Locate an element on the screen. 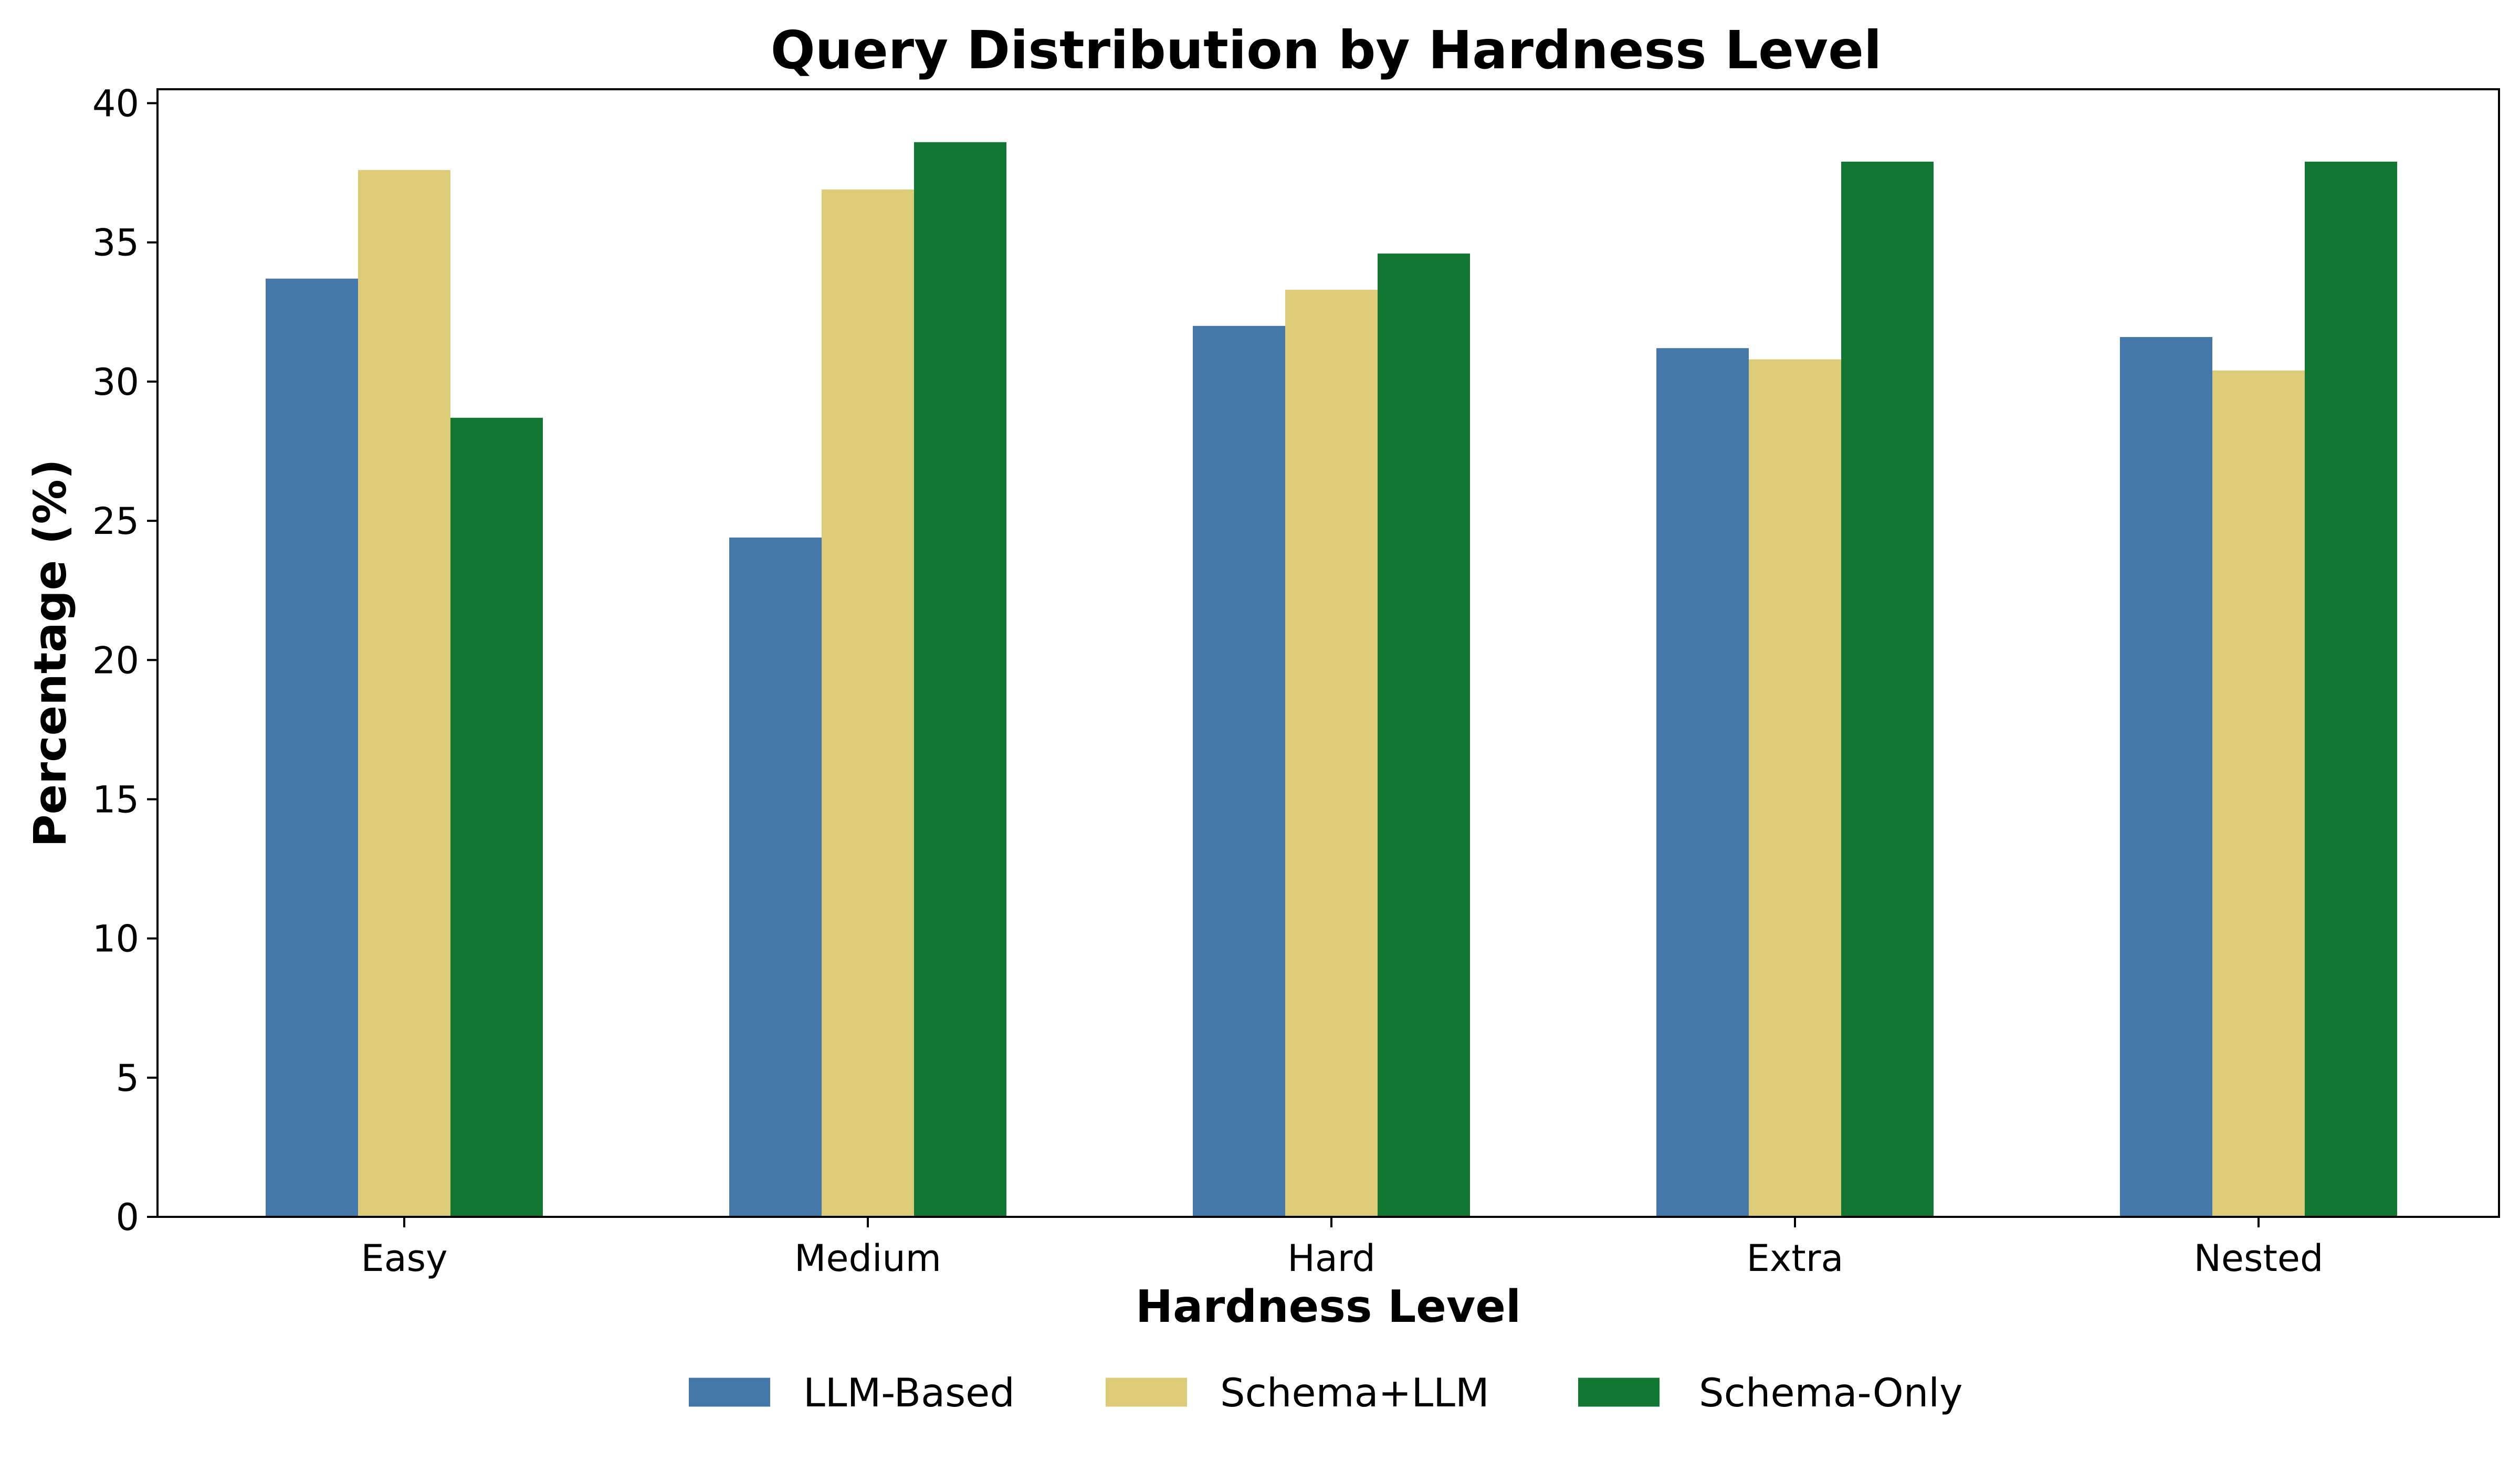  bar-schema-llm-extra is located at coordinates (1795, 788).